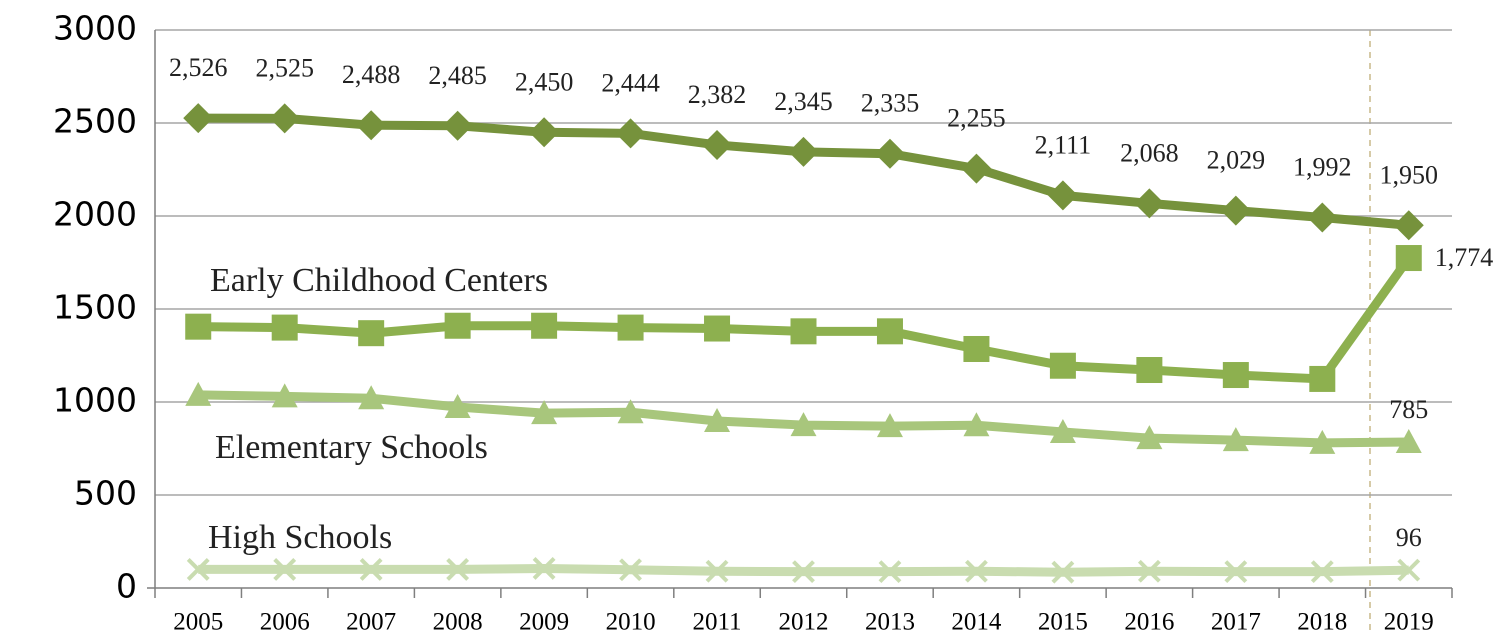 Image resolution: width=1512 pixels, height=639 pixels. I want to click on x-tick-label: 2007, so click(371, 622).